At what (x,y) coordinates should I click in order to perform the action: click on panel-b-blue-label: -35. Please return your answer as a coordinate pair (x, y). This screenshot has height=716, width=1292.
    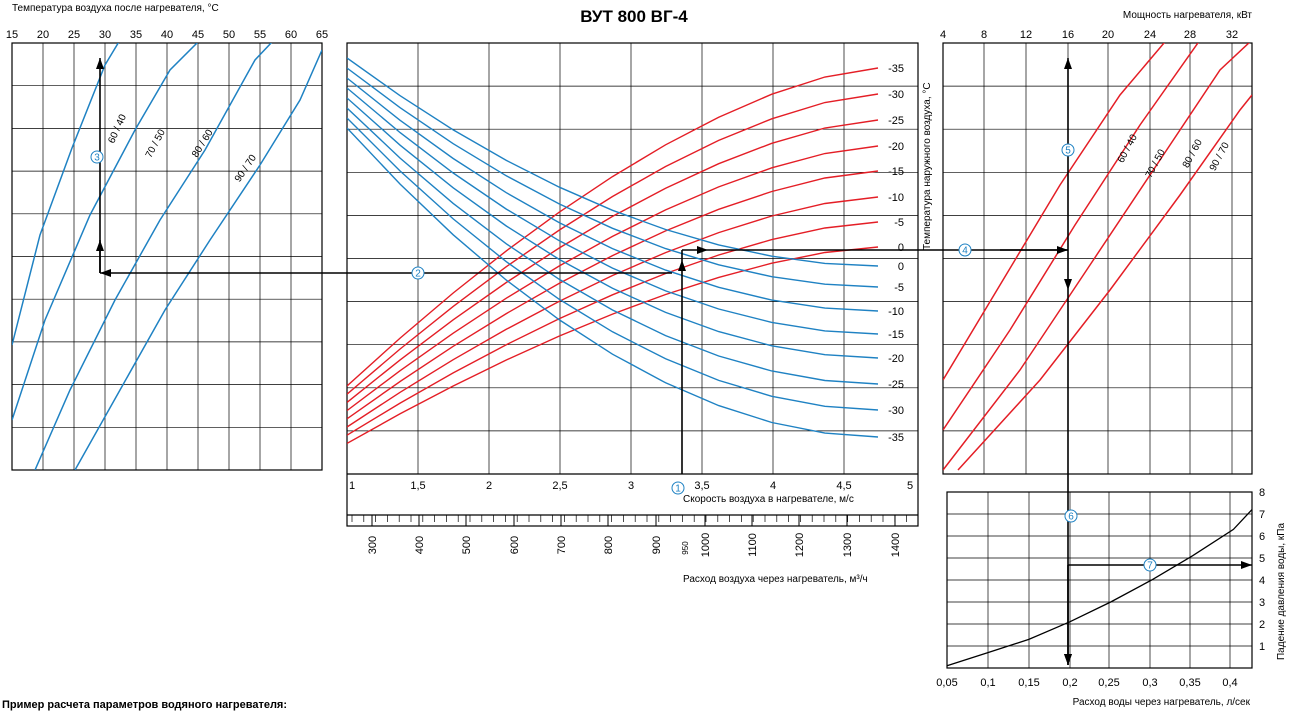
    Looking at the image, I should click on (896, 438).